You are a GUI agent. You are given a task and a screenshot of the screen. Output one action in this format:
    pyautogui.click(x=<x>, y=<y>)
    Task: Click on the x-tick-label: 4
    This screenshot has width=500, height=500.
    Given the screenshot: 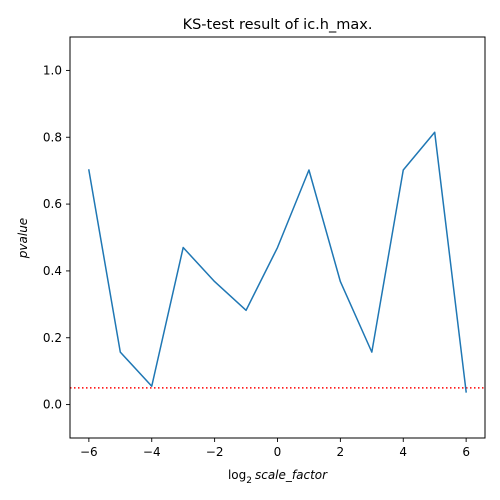 What is the action you would take?
    pyautogui.click(x=403, y=452)
    